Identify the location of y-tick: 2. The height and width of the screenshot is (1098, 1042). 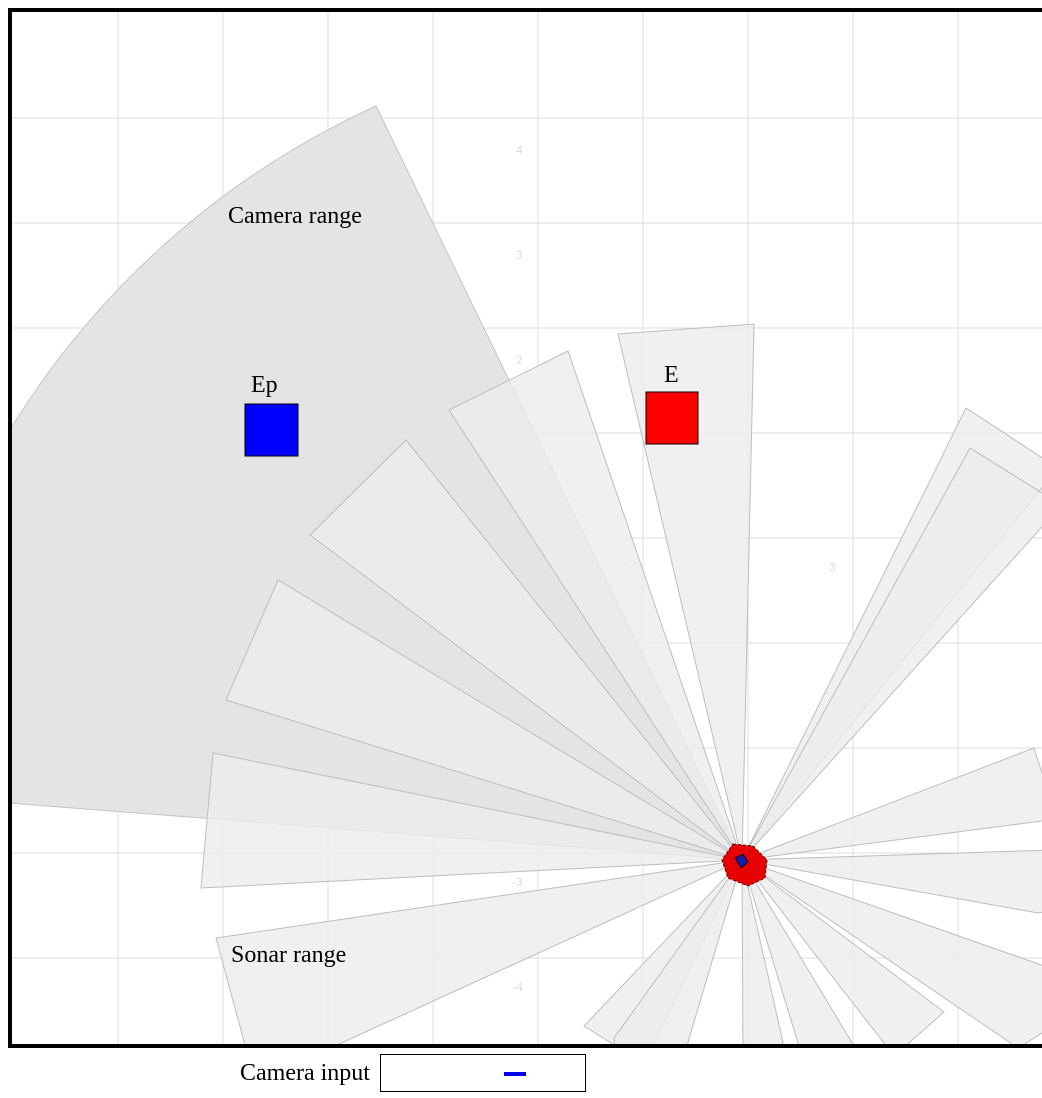
(519, 360).